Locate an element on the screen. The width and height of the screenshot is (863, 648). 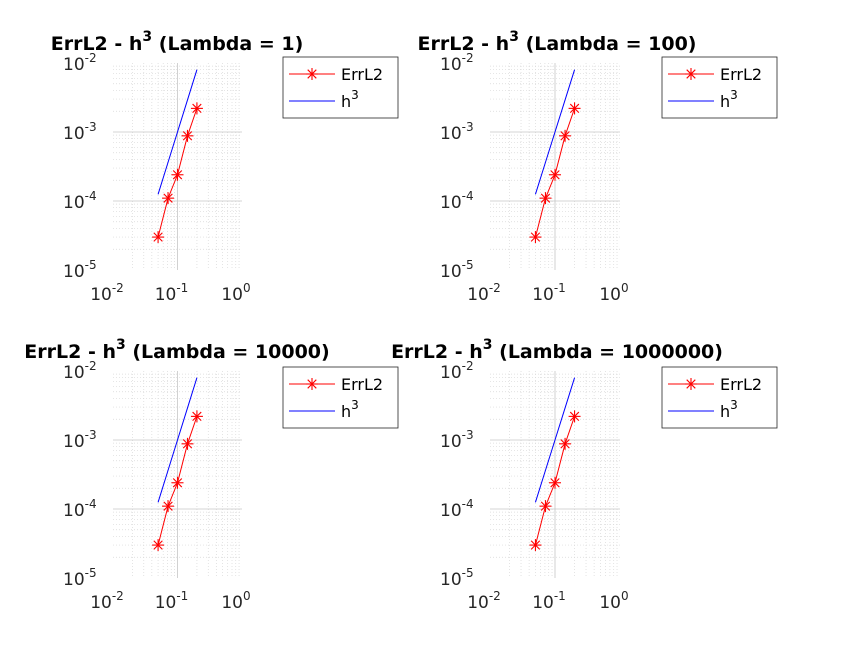
minor-grid is located at coordinates (177, 166).